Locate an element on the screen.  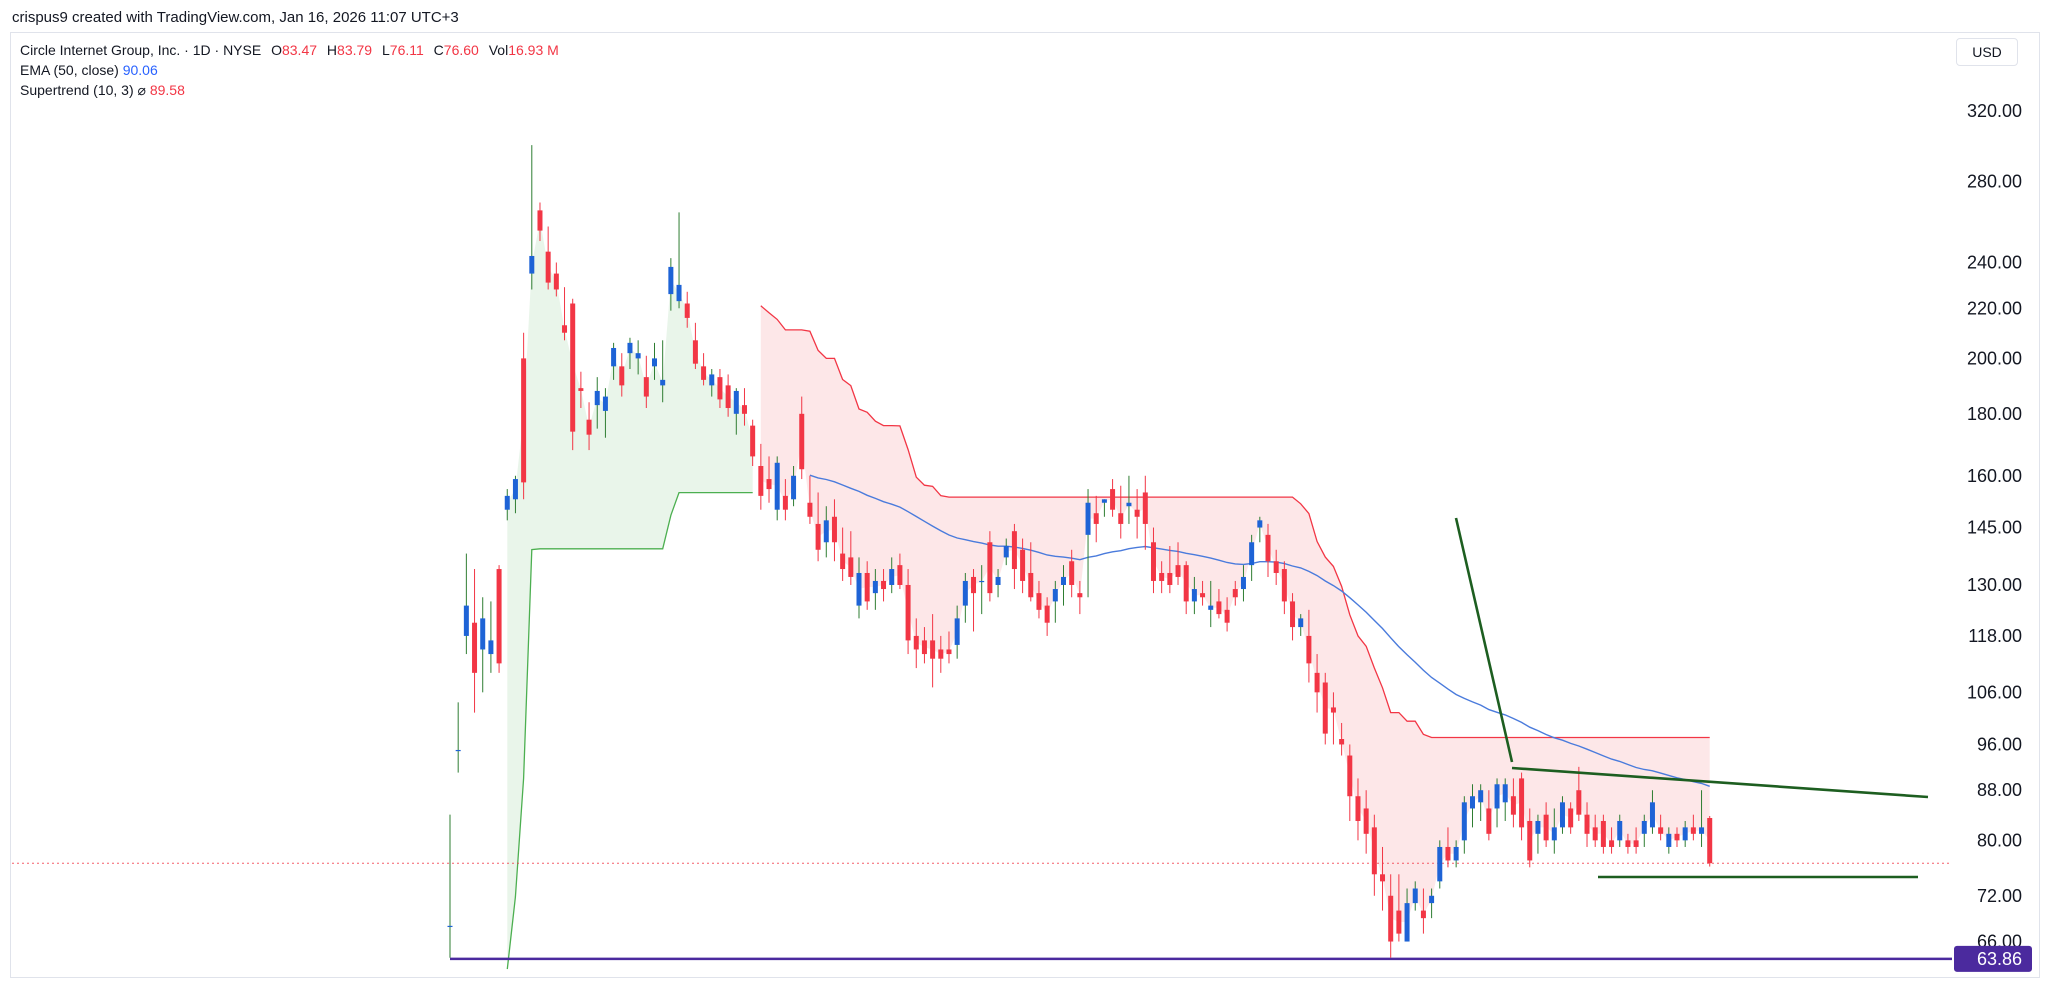
currency-button: USD is located at coordinates (1987, 52).